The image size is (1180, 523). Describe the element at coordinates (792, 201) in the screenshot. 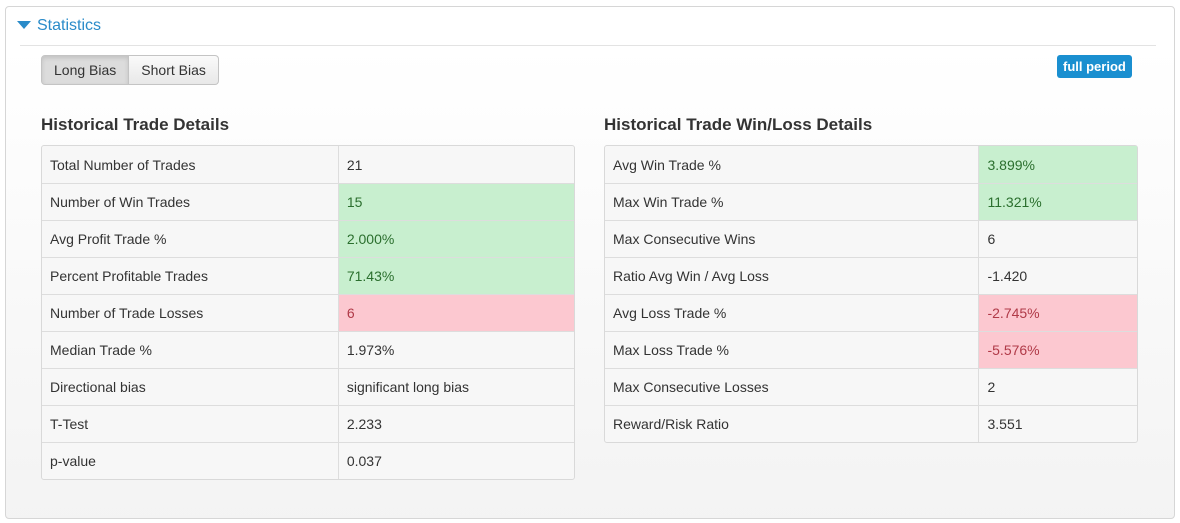

I see `row-label: Max Win Trade %` at that location.